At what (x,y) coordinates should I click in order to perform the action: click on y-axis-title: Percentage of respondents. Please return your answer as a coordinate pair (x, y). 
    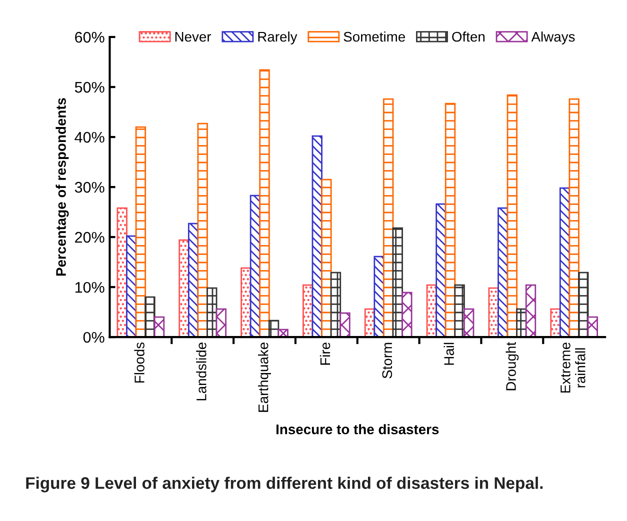
    Looking at the image, I should click on (62, 187).